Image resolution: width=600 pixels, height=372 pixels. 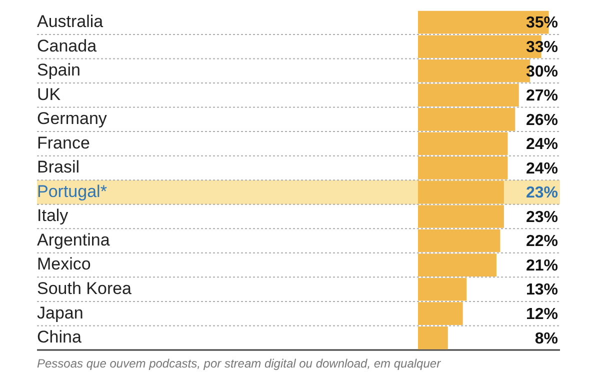 What do you see at coordinates (59, 337) in the screenshot?
I see `y-tick-label: China` at bounding box center [59, 337].